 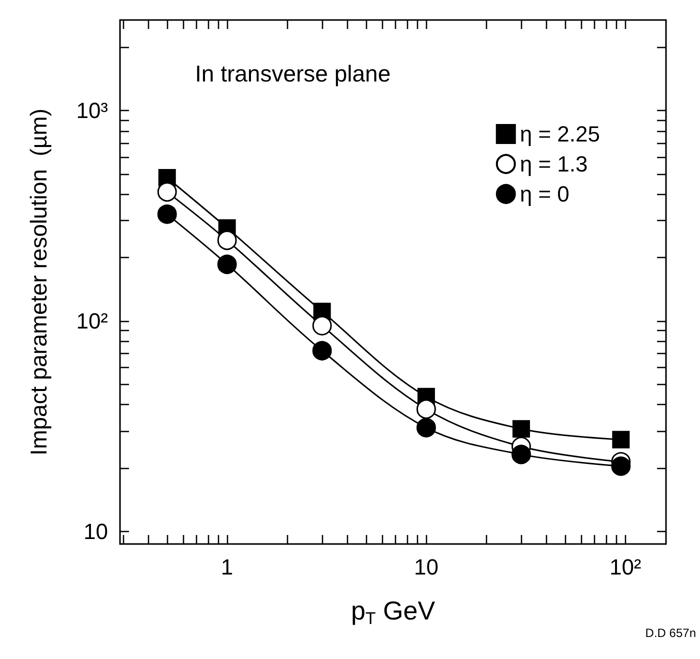 What do you see at coordinates (625, 567) in the screenshot?
I see `x-tick-label: 10²` at bounding box center [625, 567].